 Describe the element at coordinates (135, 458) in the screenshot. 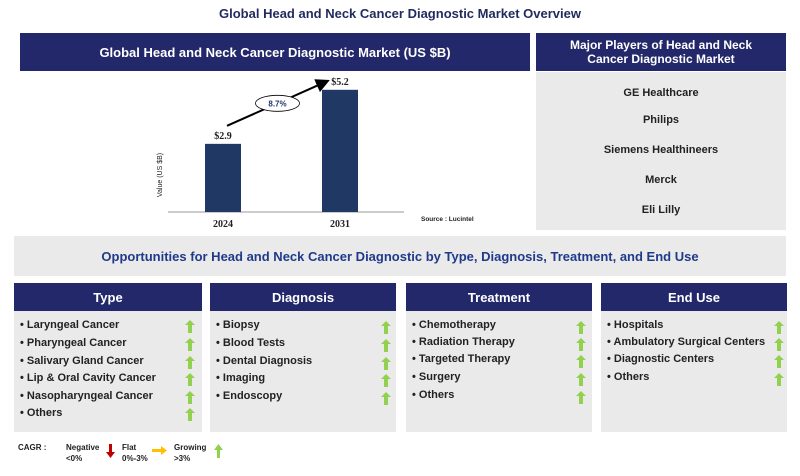

I see `legend-flat-range: 0%-3%` at that location.